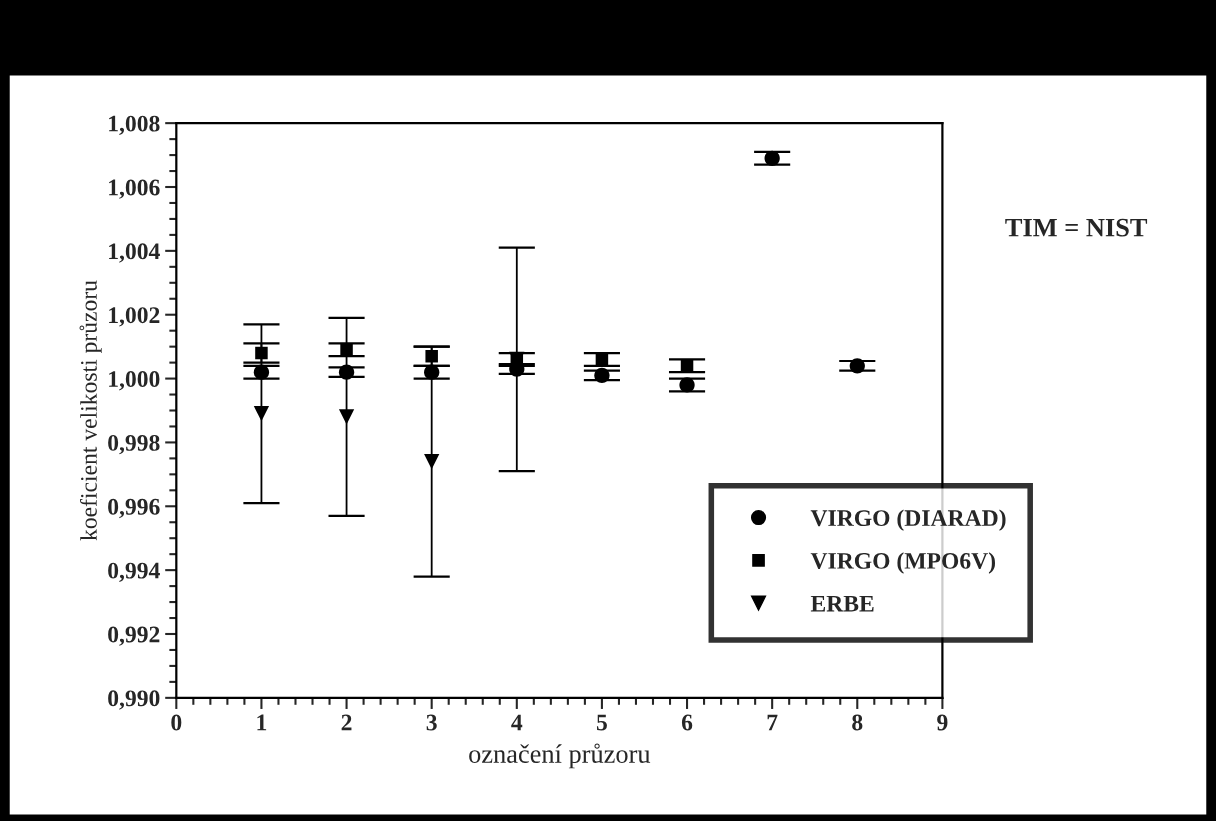  I want to click on legend-label: VIRGO (DIARAD), so click(908, 520).